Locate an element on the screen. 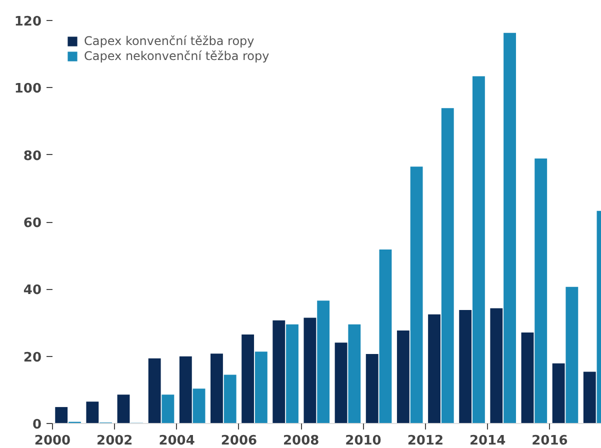 The image size is (601, 448). y-tick-label: 20 is located at coordinates (32, 358).